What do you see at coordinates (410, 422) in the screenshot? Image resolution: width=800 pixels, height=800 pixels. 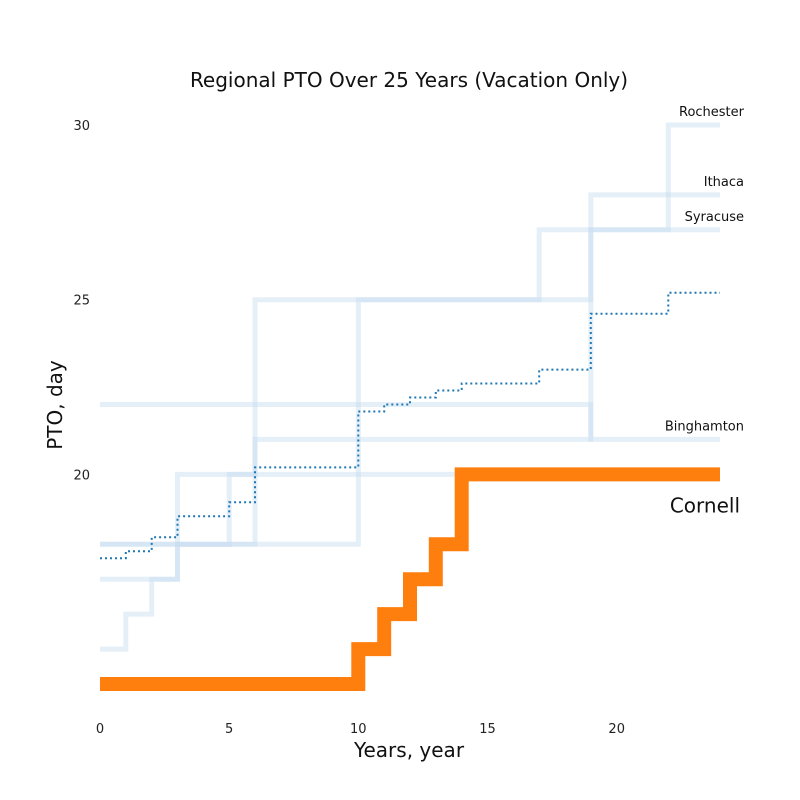 I see `series-line-binghamton` at bounding box center [410, 422].